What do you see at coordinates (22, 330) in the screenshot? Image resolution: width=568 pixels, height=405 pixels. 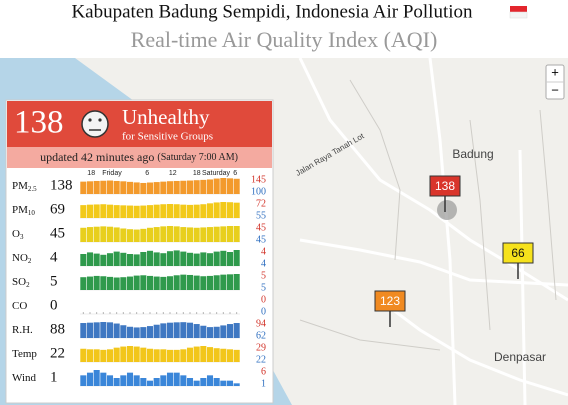 I see `label-text: R.H.` at bounding box center [22, 330].